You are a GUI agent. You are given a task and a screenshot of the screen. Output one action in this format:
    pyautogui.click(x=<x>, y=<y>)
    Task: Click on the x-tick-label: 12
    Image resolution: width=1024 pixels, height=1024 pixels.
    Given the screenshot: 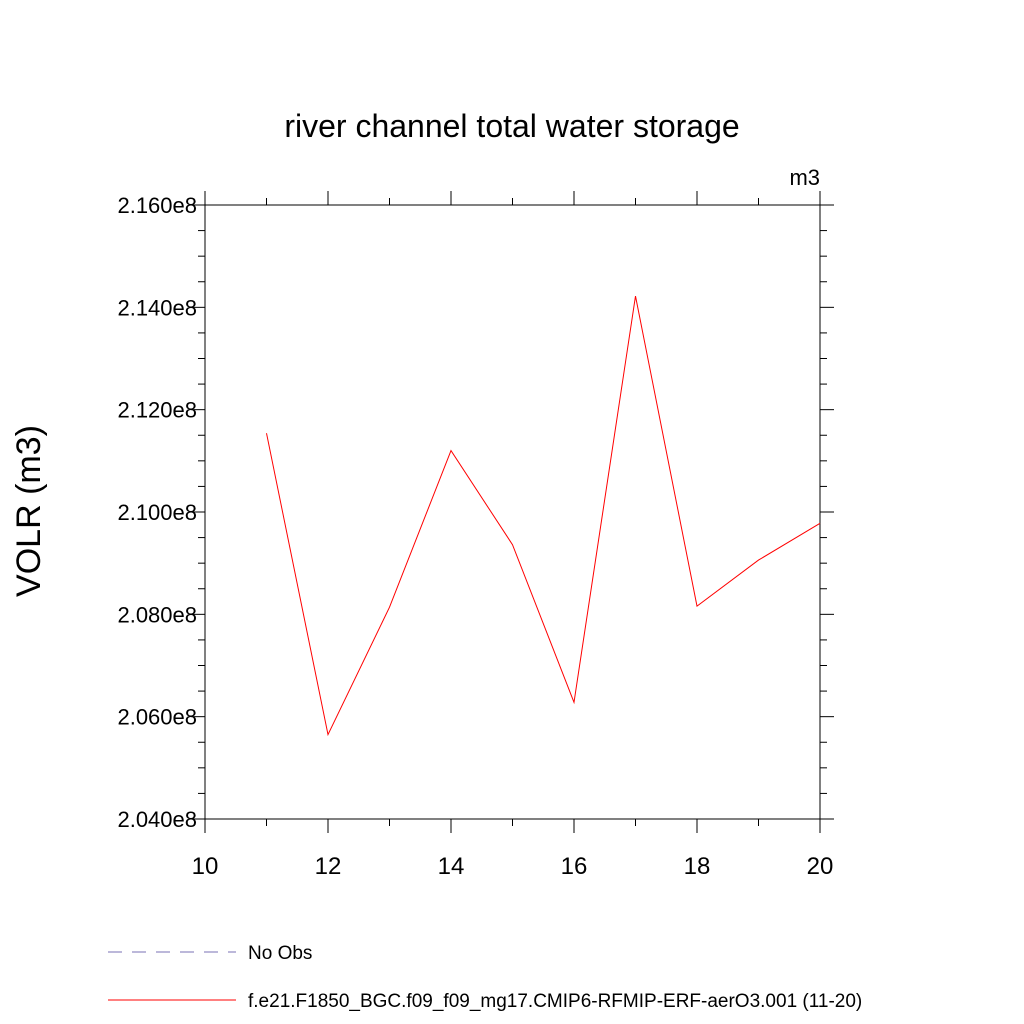 What is the action you would take?
    pyautogui.click(x=328, y=866)
    